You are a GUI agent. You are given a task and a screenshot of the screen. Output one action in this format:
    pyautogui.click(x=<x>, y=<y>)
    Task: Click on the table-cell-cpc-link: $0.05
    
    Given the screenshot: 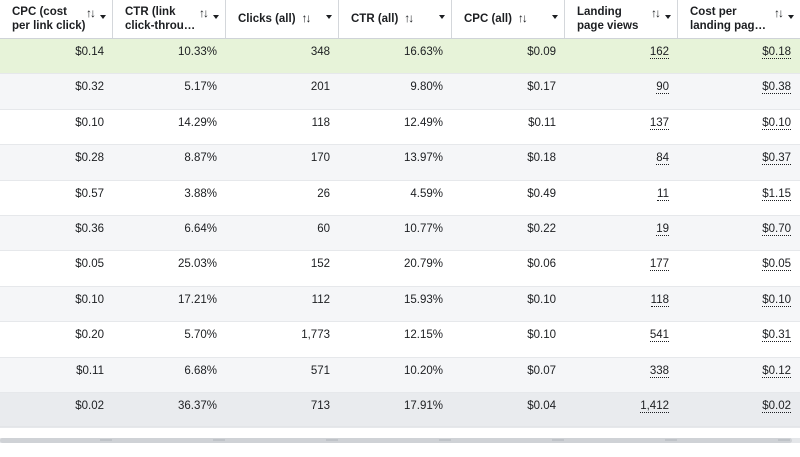 What is the action you would take?
    pyautogui.click(x=56, y=268)
    